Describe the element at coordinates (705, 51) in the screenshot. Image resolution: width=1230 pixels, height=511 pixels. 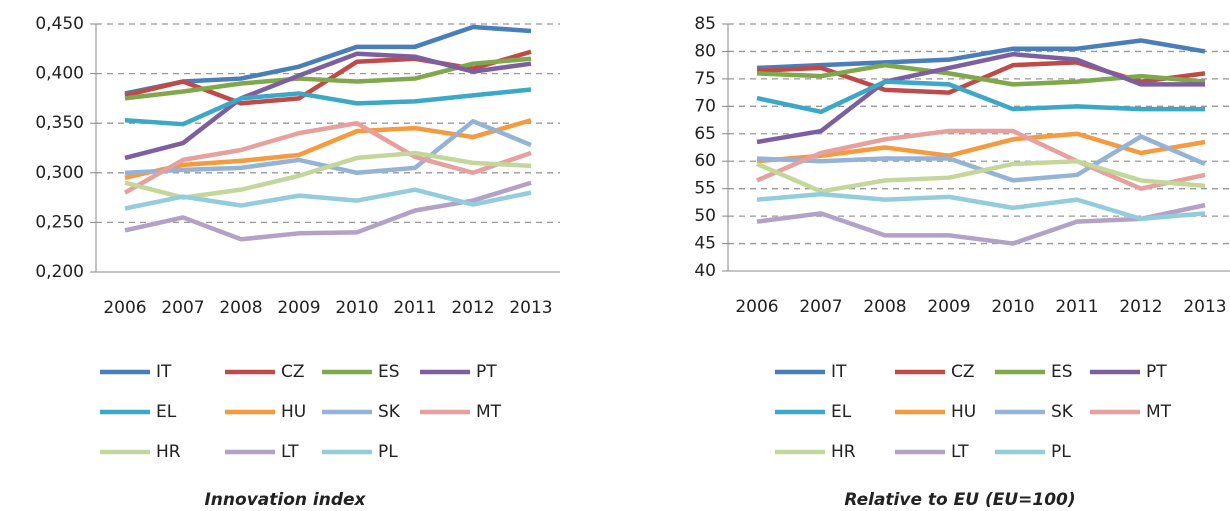
I see `y-tick-label: 80` at that location.